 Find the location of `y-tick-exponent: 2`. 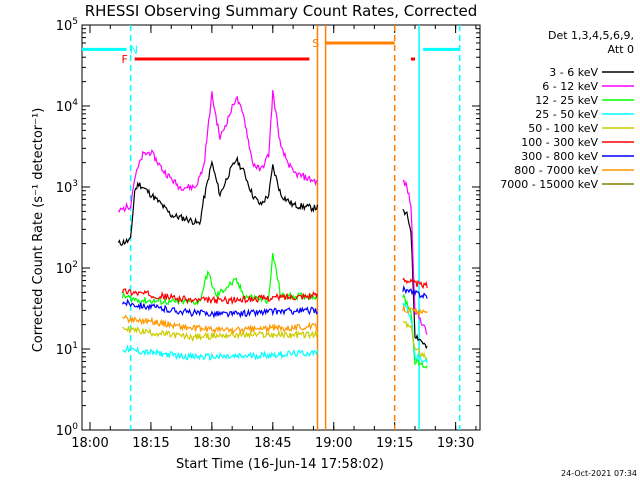

y-tick-exponent: 2 is located at coordinates (75, 265).